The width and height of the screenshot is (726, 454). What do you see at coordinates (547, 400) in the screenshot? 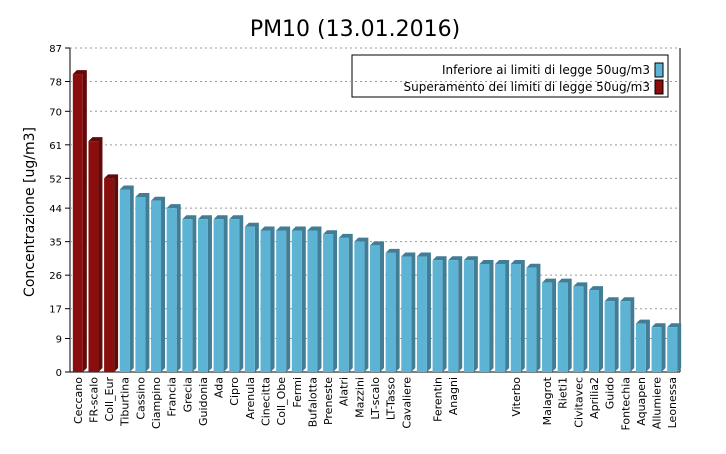
I see `x-tick-label: Malagrot` at bounding box center [547, 400].